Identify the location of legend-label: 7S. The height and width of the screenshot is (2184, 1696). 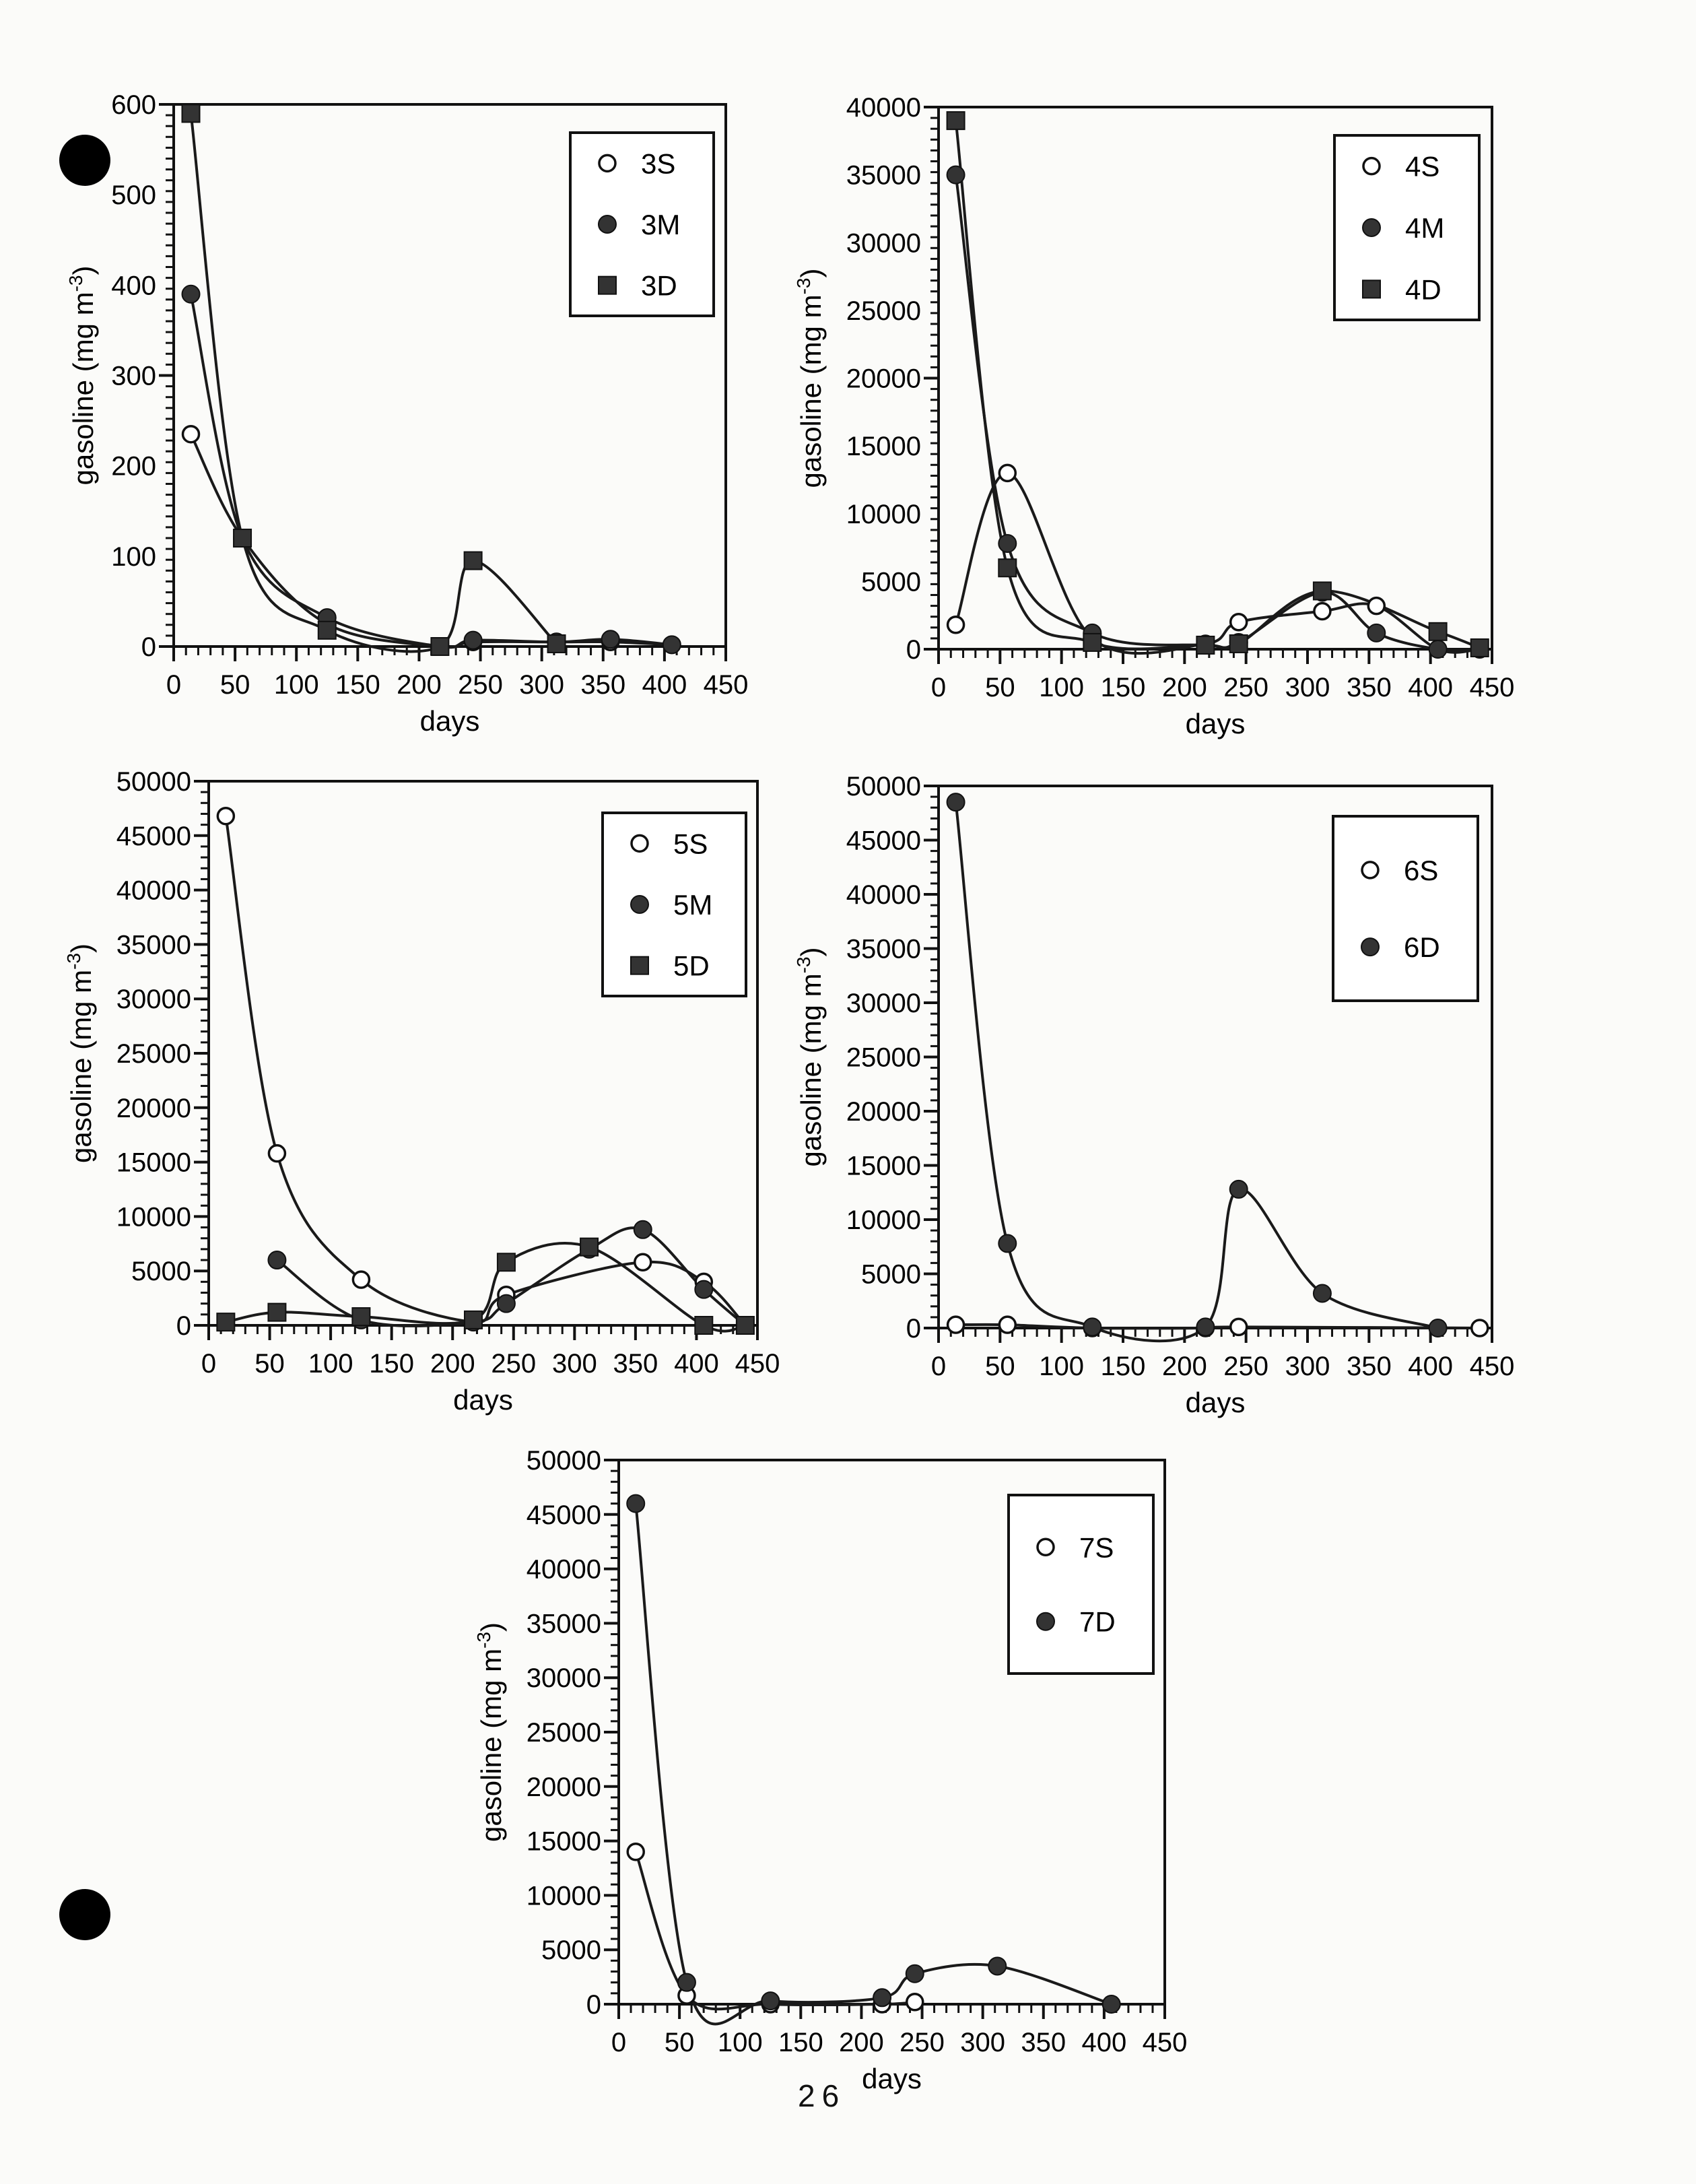
(1096, 1547).